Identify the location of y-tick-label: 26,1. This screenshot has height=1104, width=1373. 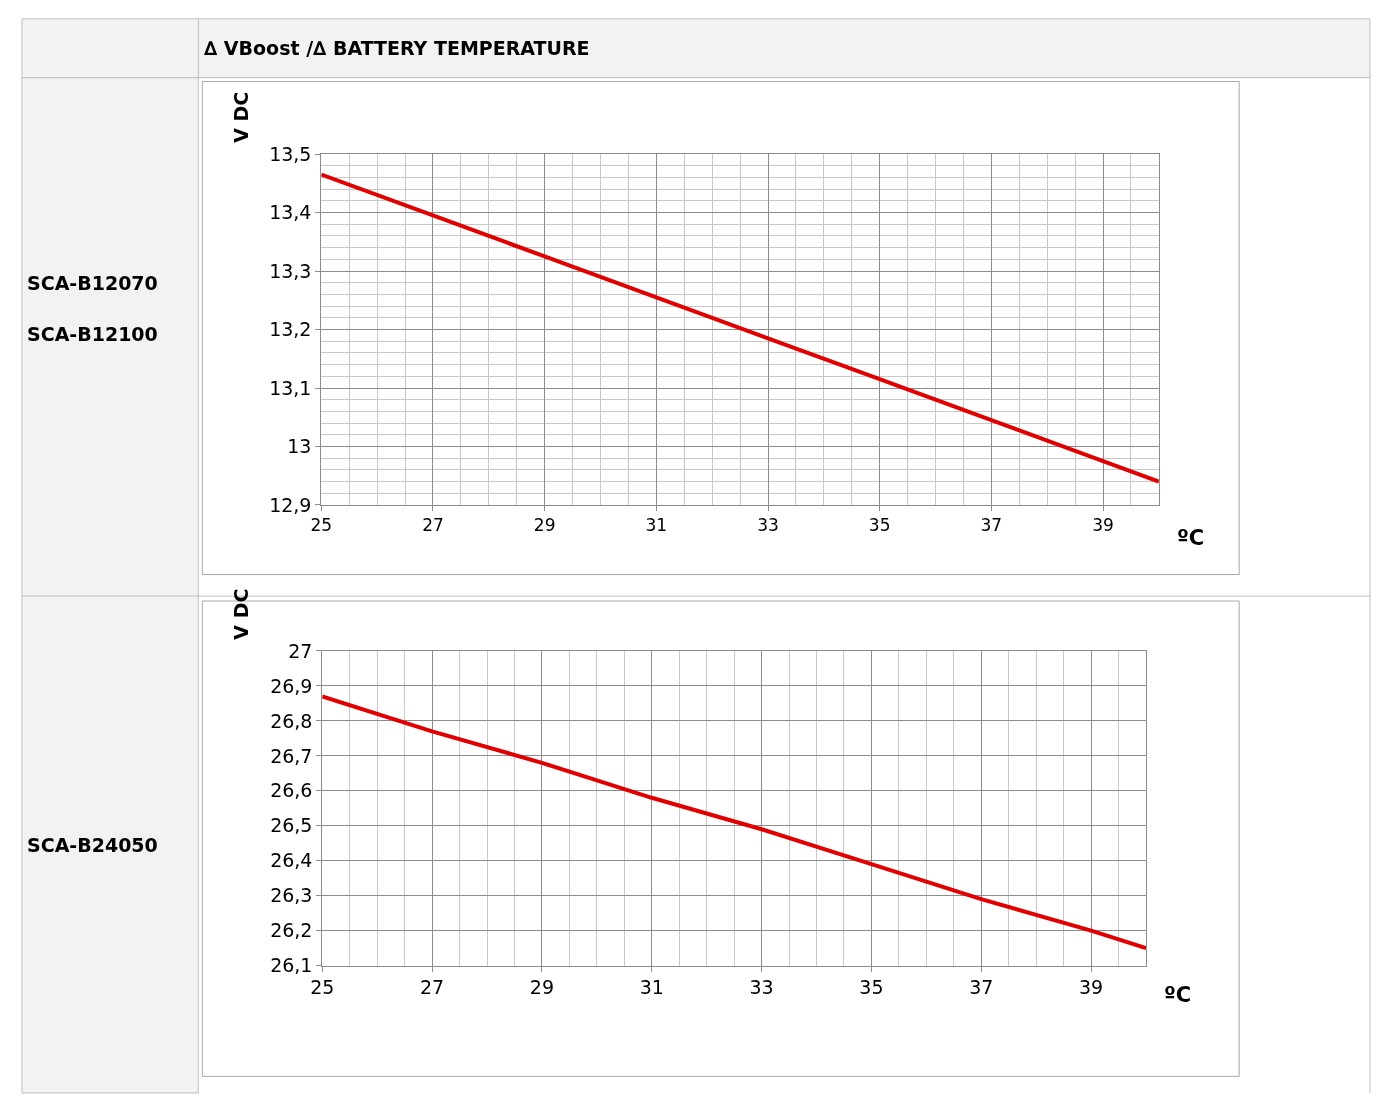
(291, 965).